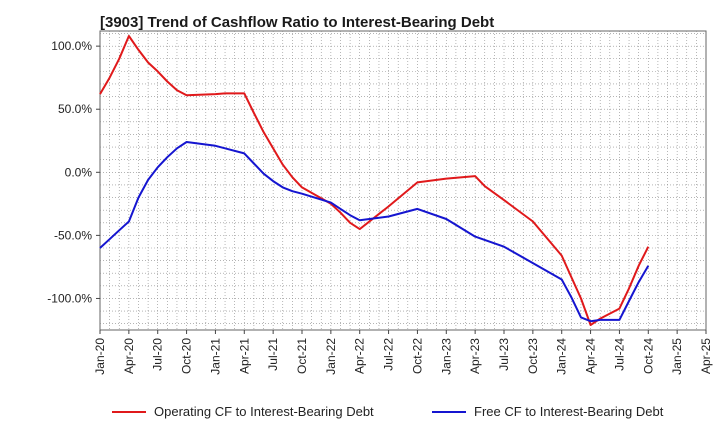 The height and width of the screenshot is (440, 720). What do you see at coordinates (75, 109) in the screenshot?
I see `y-tick-label: 50.0%` at bounding box center [75, 109].